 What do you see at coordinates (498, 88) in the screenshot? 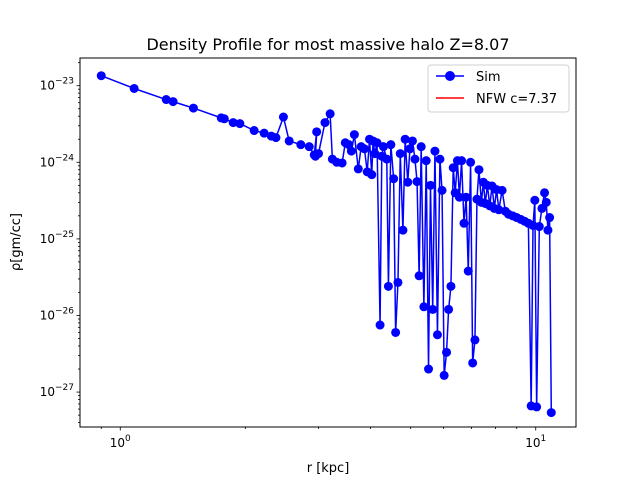
I see `legend: Sim NFW c=7.37` at bounding box center [498, 88].